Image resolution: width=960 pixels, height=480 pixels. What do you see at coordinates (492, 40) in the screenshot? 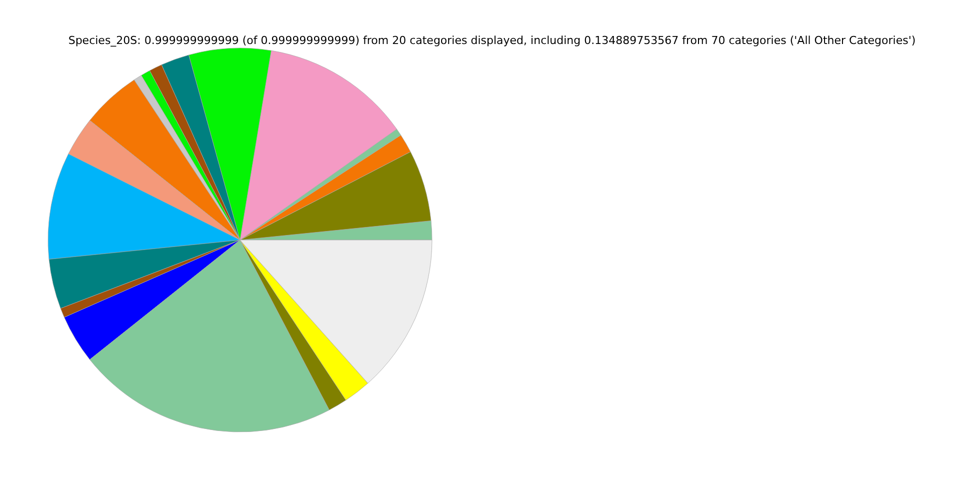
I see `text: Species_20S: 0.999999999999 (of 0.999999999999) from 20 categories displayed, including 0.134889753567 from 70 categories ('All Other Categories')` at bounding box center [492, 40].